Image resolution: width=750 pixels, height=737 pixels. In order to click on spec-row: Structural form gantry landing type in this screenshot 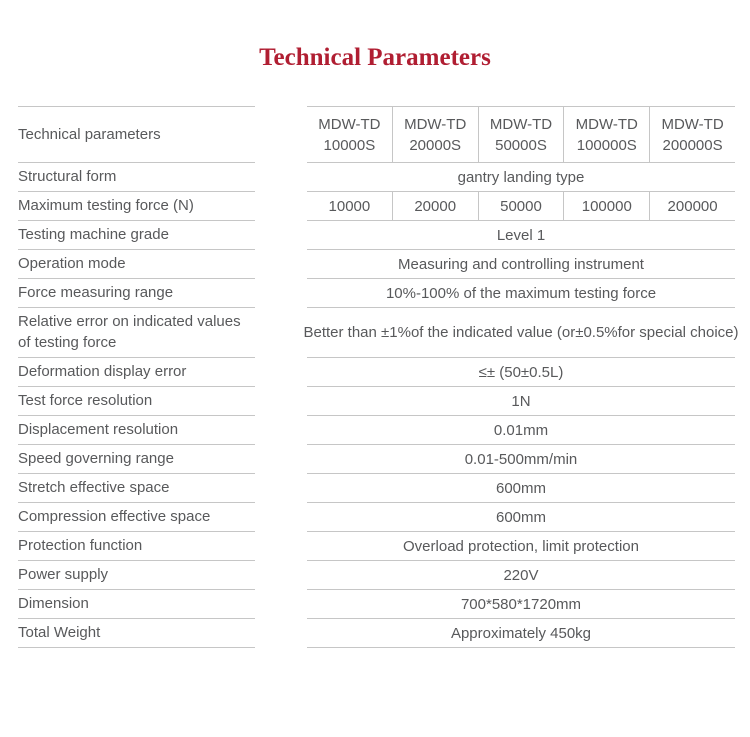, I will do `click(376, 177)`.